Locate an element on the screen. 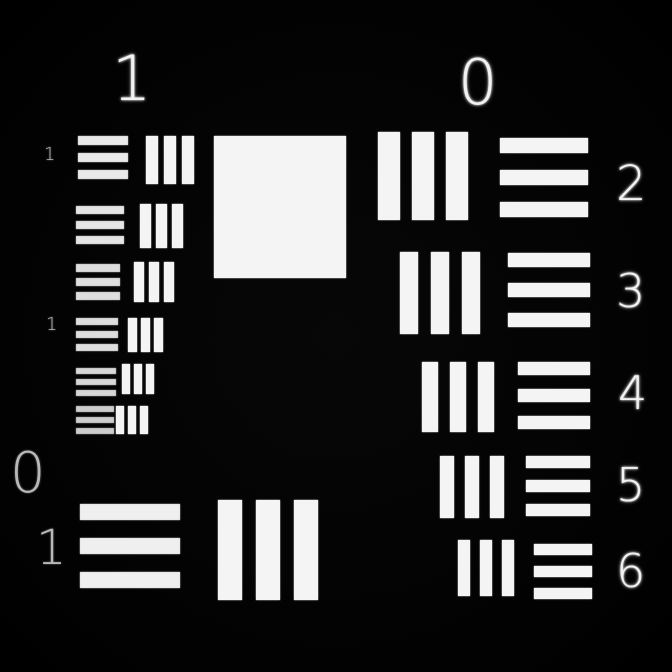  g0-e2-h1 is located at coordinates (549, 290).